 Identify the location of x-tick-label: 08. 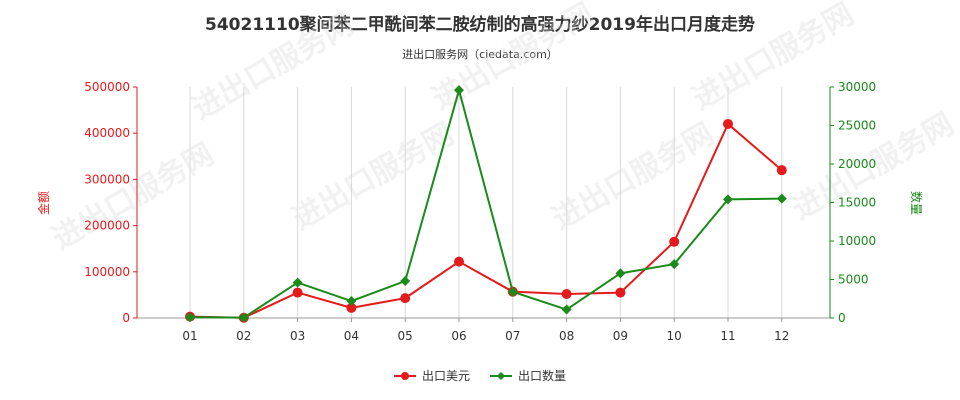
(566, 336).